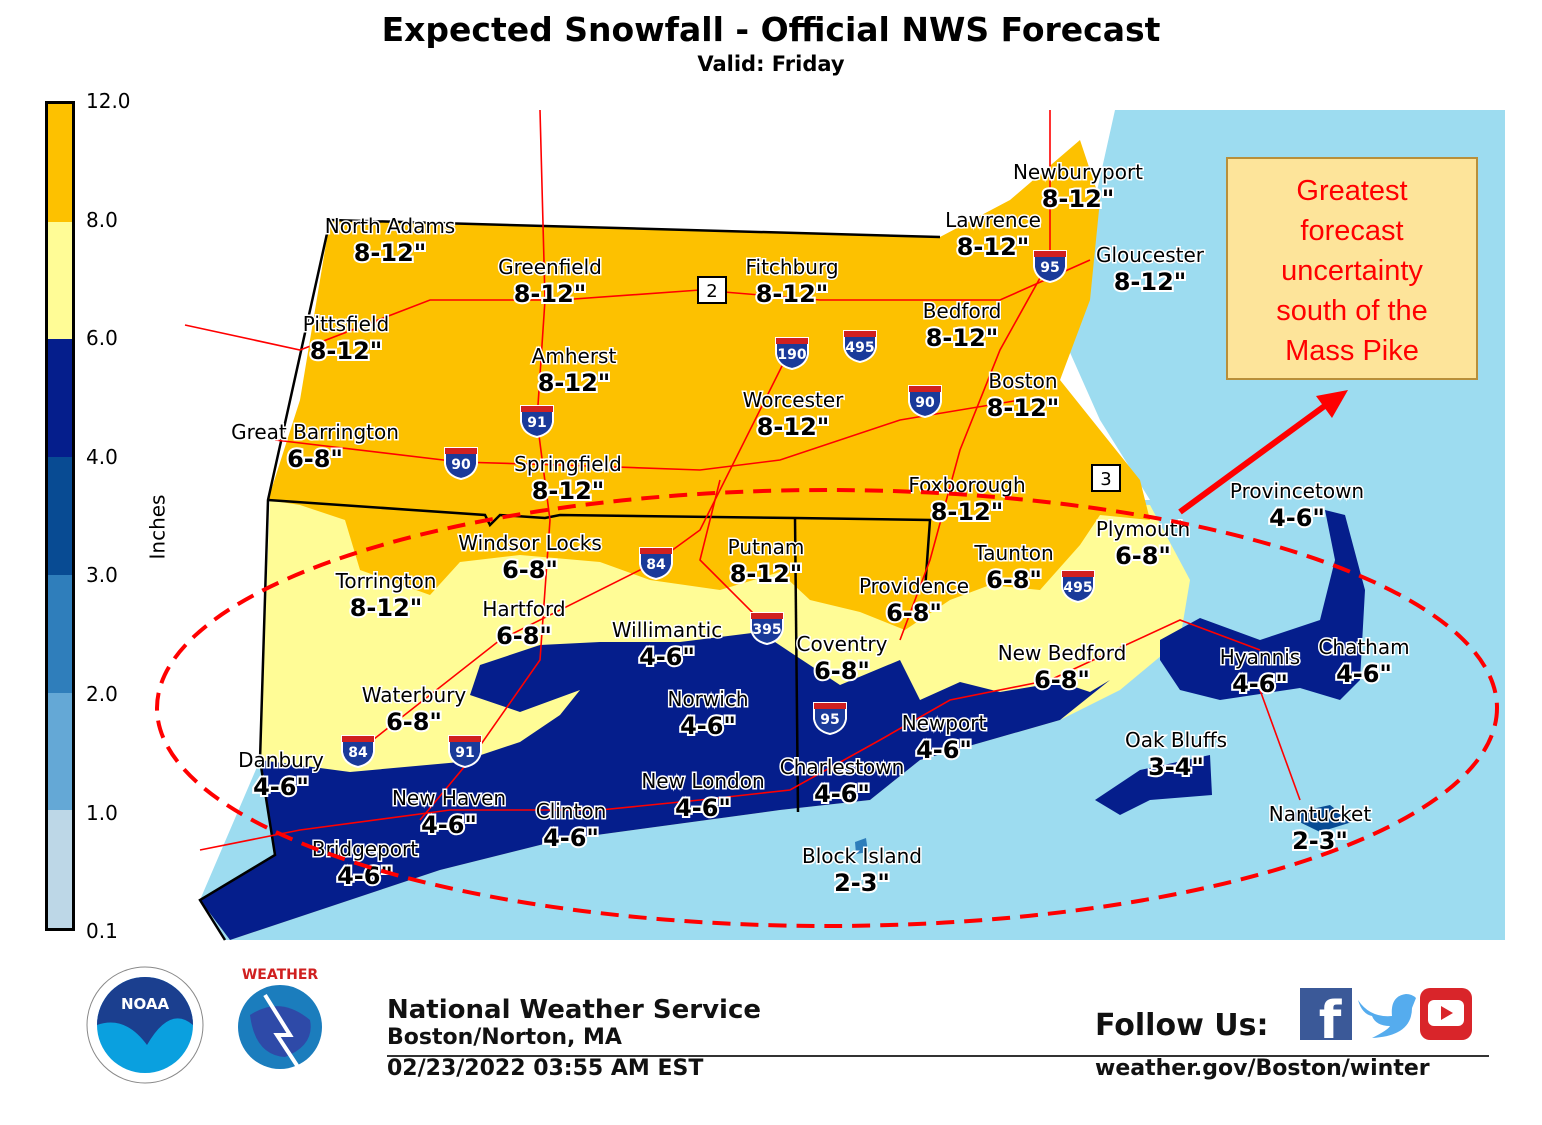  Describe the element at coordinates (550, 267) in the screenshot. I see `location-name: Greenfield` at that location.